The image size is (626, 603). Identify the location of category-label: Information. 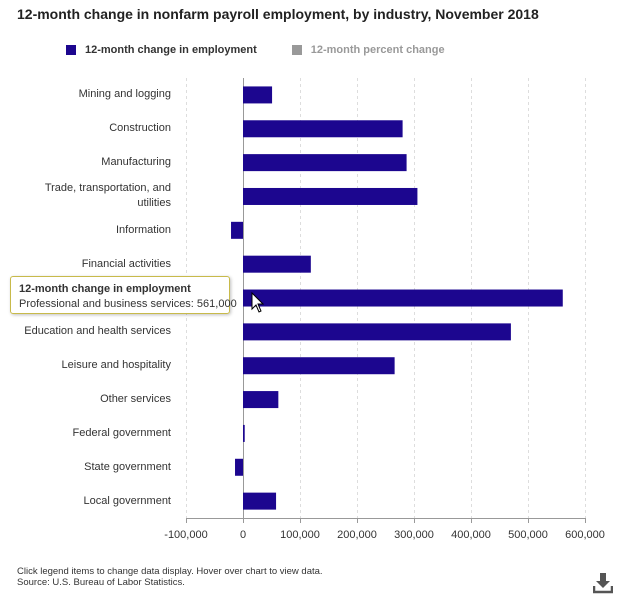
(143, 229).